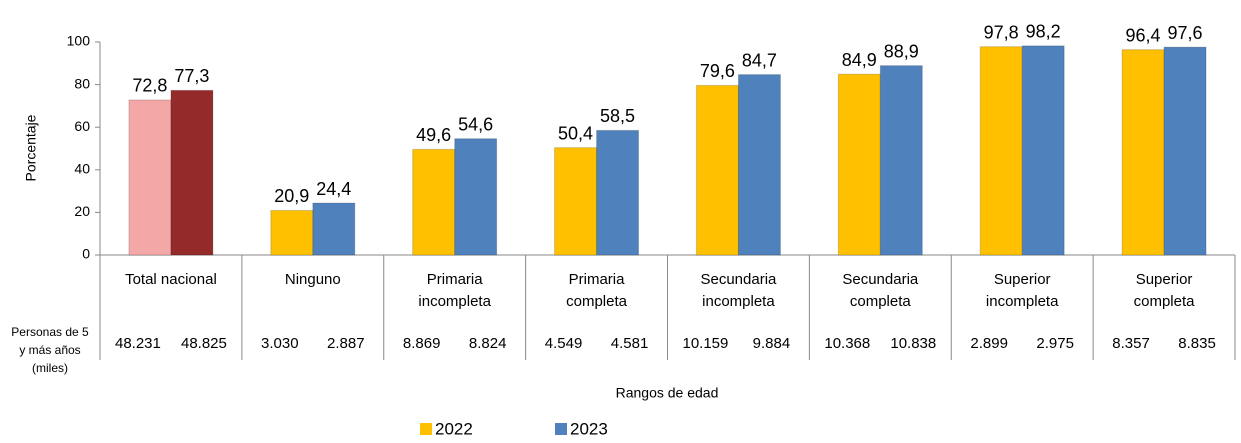 The width and height of the screenshot is (1241, 443). I want to click on table-row-label: Personas de 5, so click(50, 332).